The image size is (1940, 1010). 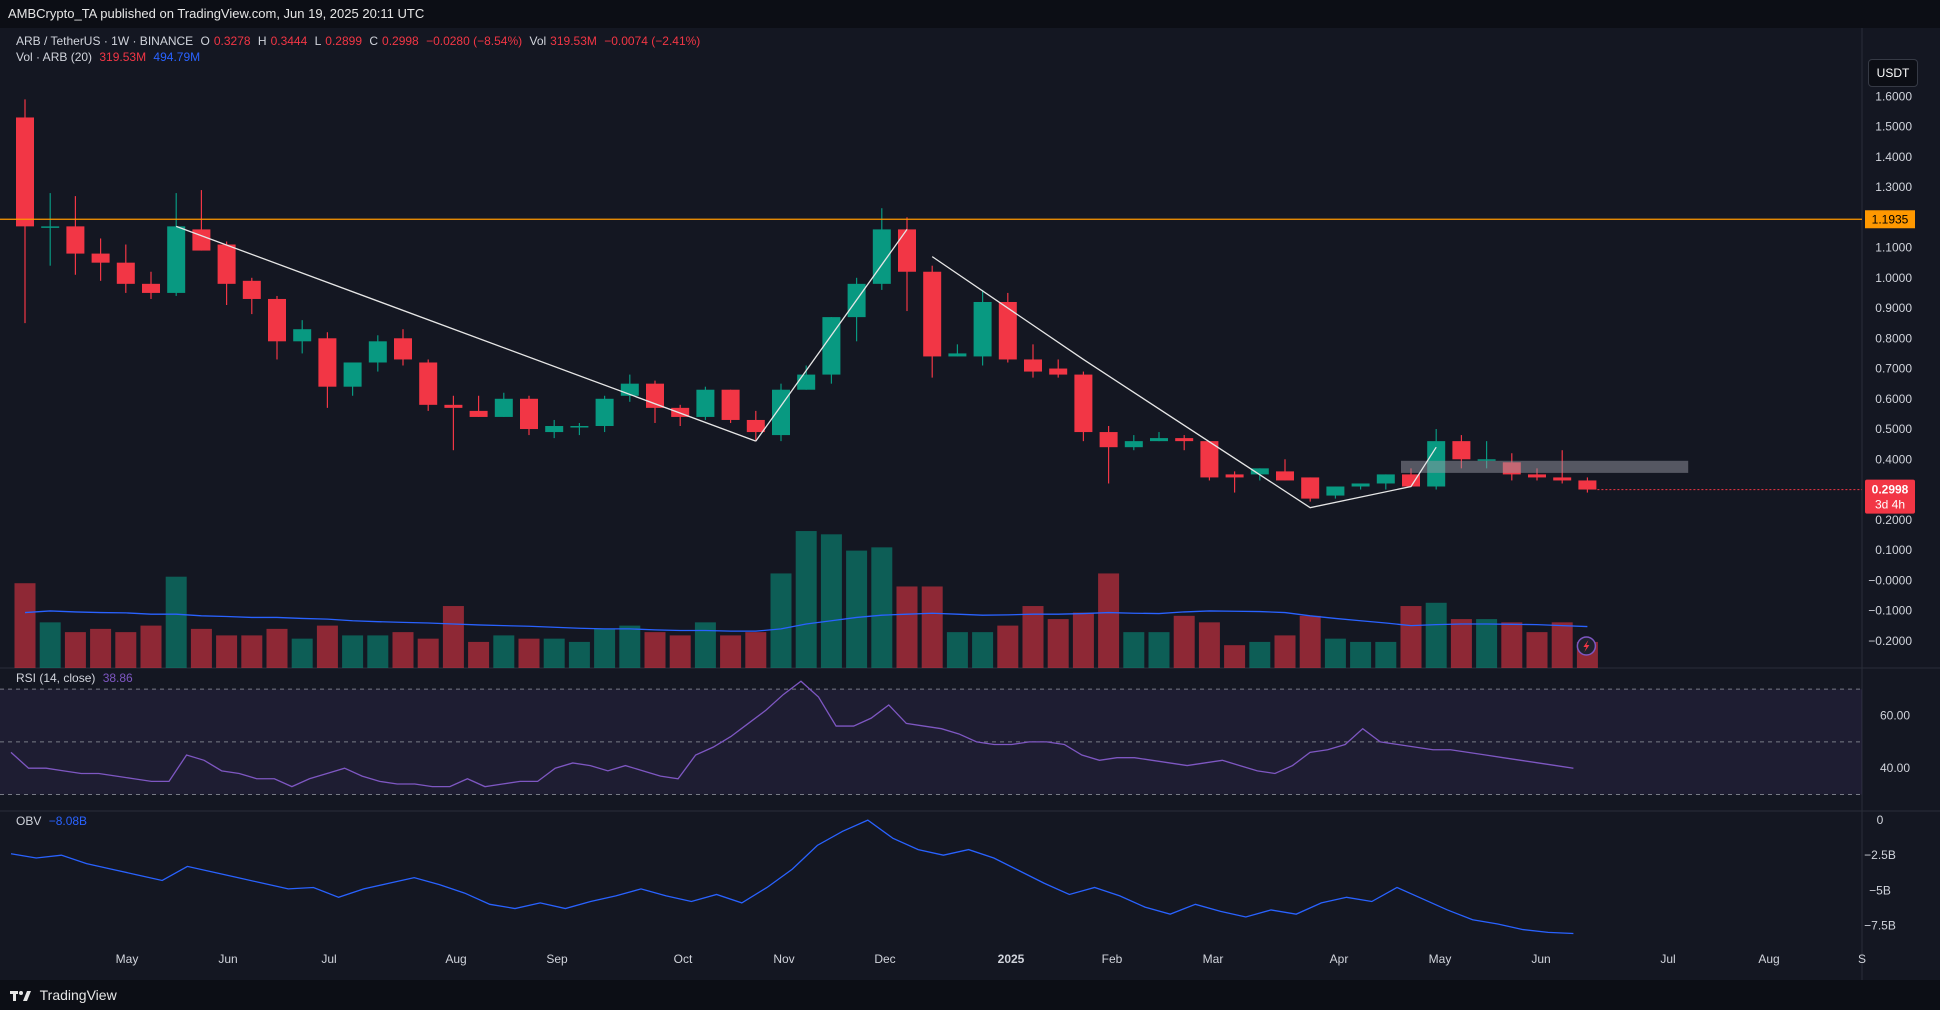 What do you see at coordinates (1890, 490) in the screenshot?
I see `current-price-text: 0.2998` at bounding box center [1890, 490].